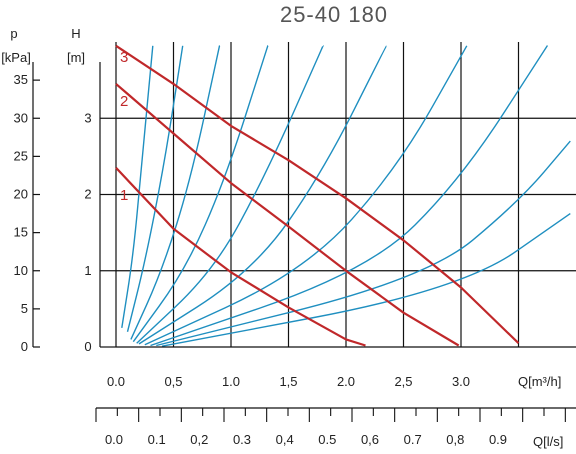  Describe the element at coordinates (199, 439) in the screenshot. I see `second-x-tick-label: 0,2` at that location.